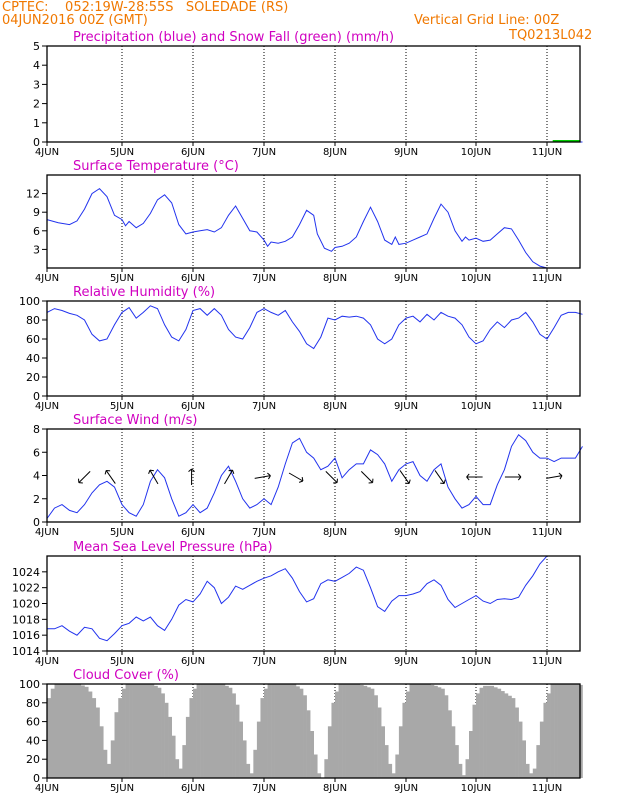 The width and height of the screenshot is (618, 800). Describe the element at coordinates (304, 598) in the screenshot. I see `series-mslp-line` at that location.